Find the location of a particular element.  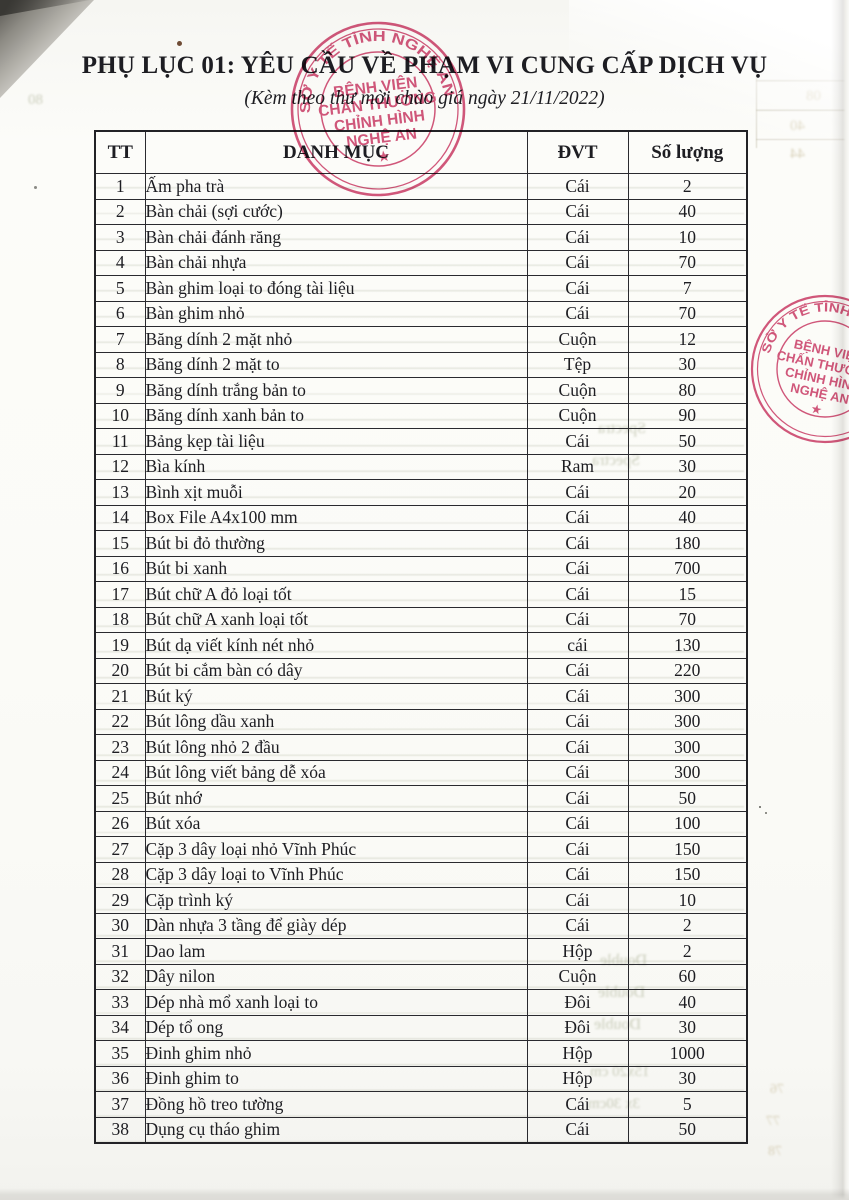

quantity: 1000 is located at coordinates (687, 1053).